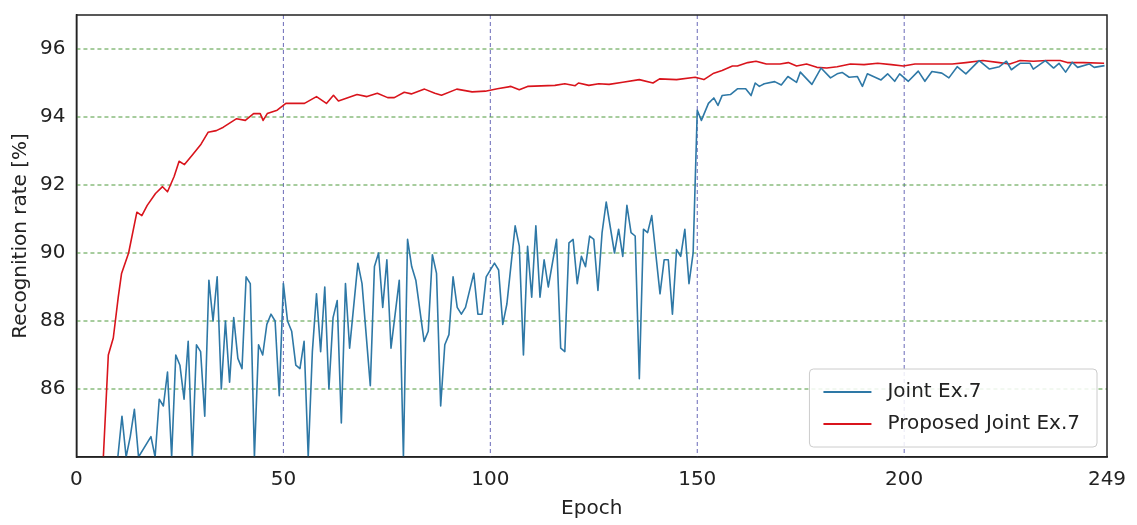 The height and width of the screenshot is (525, 1137). Describe the element at coordinates (53, 319) in the screenshot. I see `y-tick-label: 88` at that location.